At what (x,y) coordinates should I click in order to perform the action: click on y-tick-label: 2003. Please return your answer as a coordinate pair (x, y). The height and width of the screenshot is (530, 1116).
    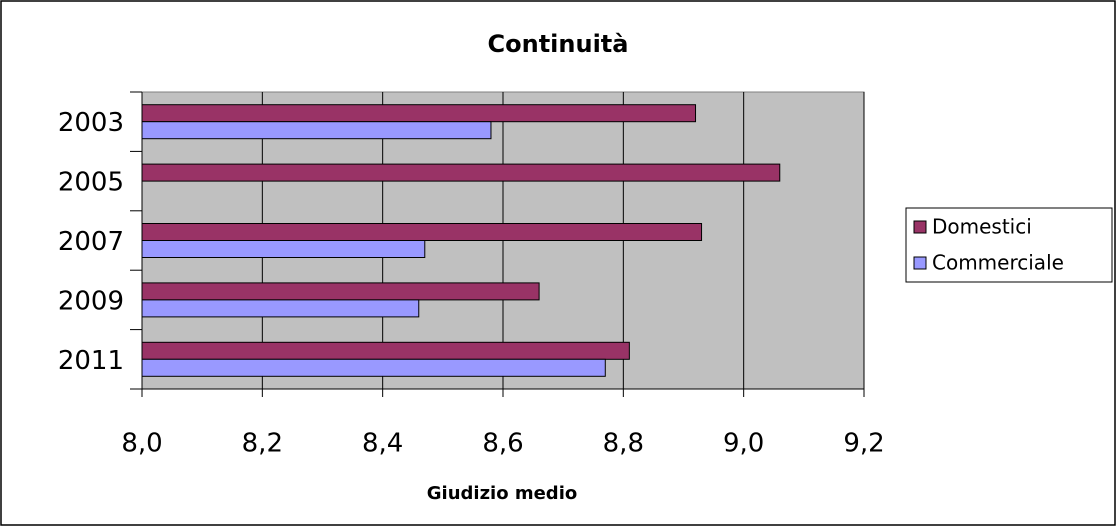
    Looking at the image, I should click on (91, 123).